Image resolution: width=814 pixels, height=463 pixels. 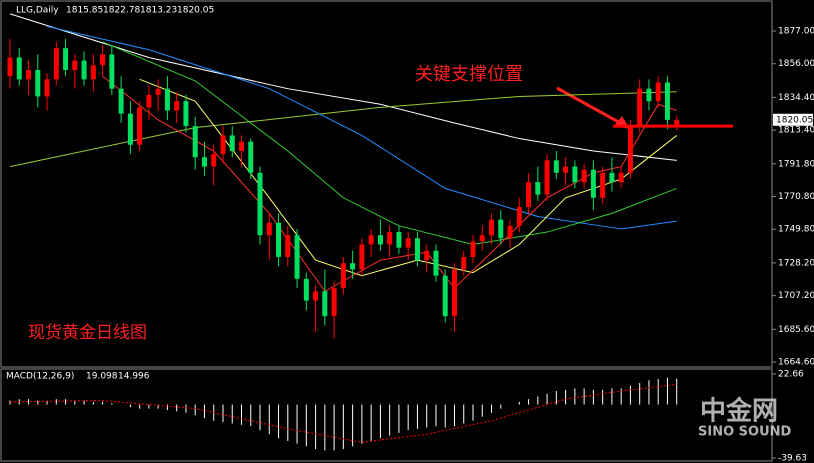 I want to click on y-tick-label: 1856.00, so click(x=796, y=64).